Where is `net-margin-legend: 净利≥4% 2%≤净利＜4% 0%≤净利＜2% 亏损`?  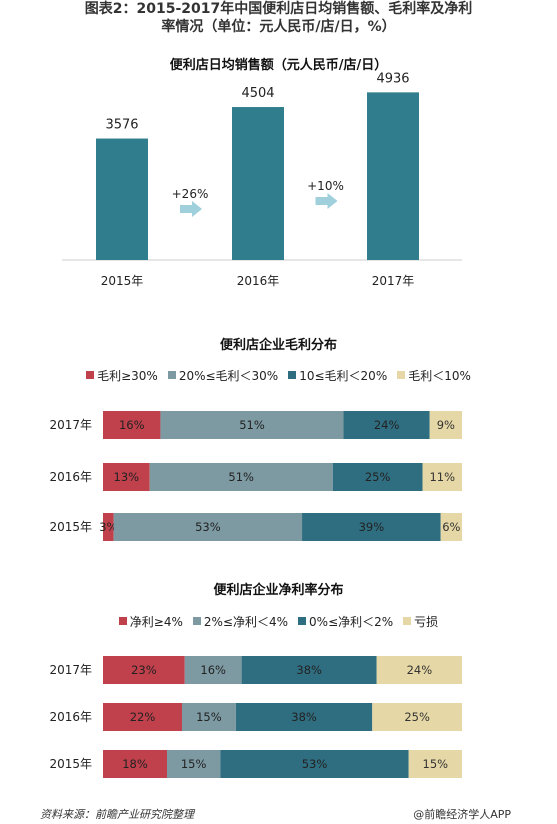
net-margin-legend: 净利≥4% 2%≤净利＜4% 0%≤净利＜2% 亏损 is located at coordinates (278, 621).